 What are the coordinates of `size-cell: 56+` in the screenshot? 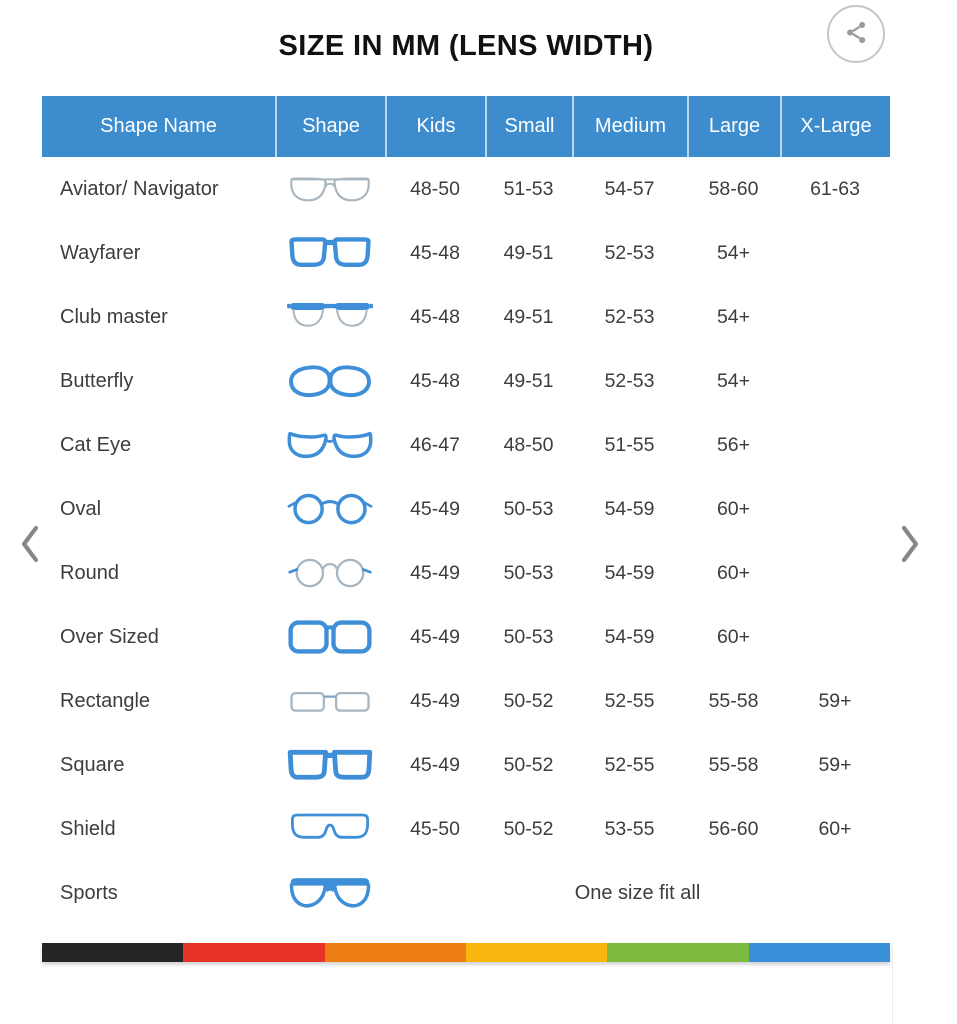 It's located at (733, 444).